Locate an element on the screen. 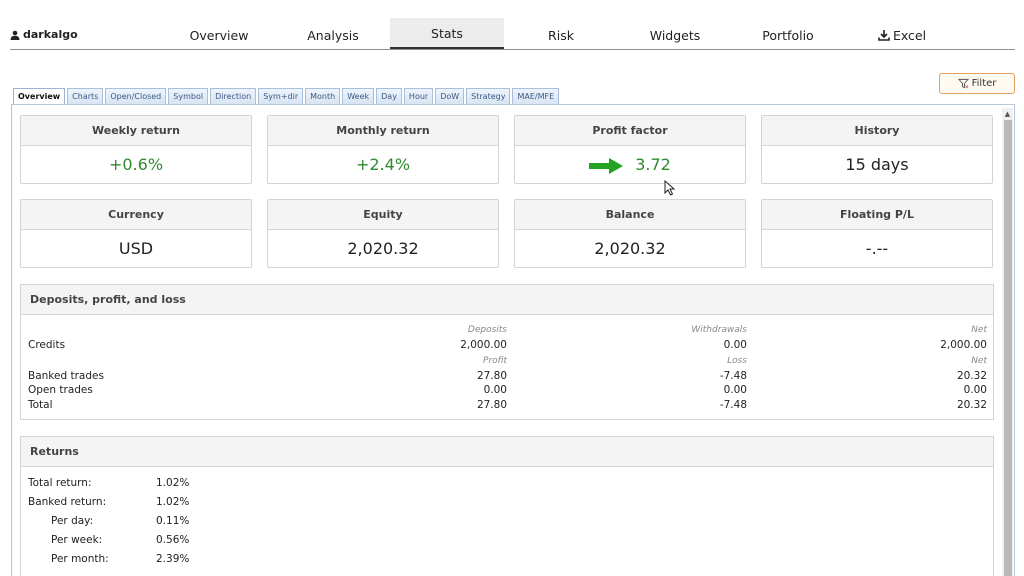  card-title: Floating P/L is located at coordinates (877, 215).